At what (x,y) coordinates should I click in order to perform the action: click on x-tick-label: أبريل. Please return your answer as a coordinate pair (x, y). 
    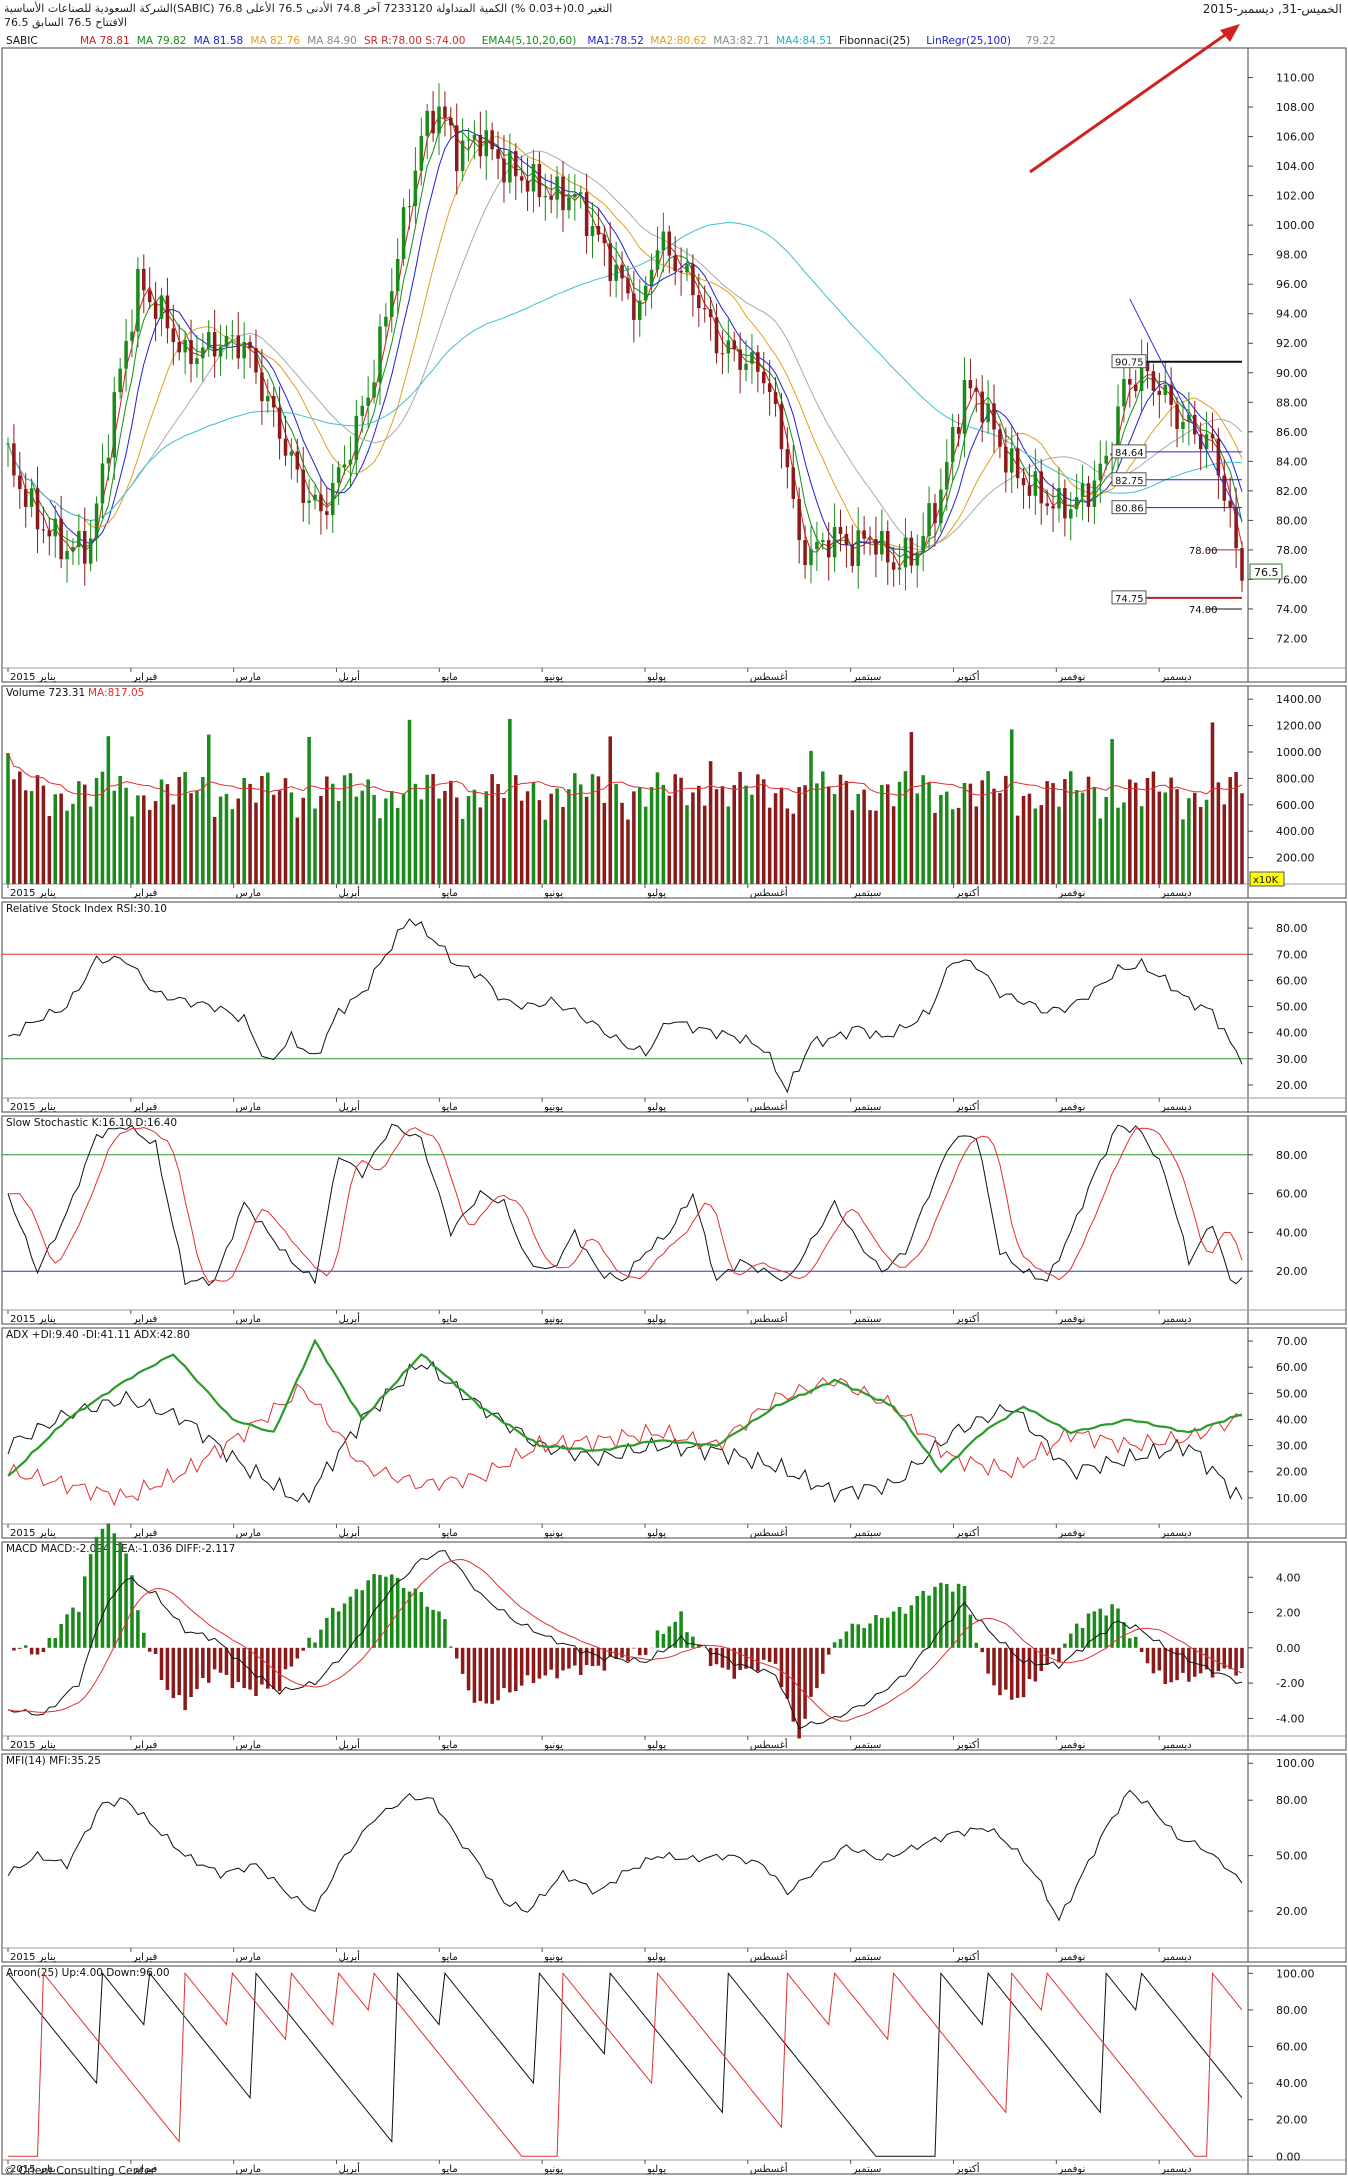
    Looking at the image, I should click on (350, 1532).